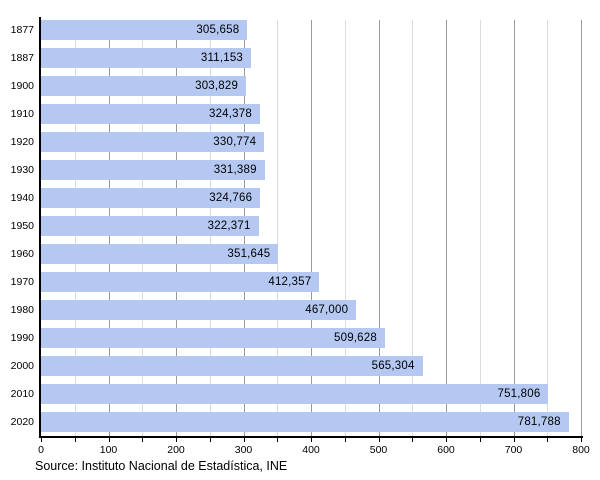 The height and width of the screenshot is (480, 600). Describe the element at coordinates (355, 338) in the screenshot. I see `bar-value-label: 509,628` at that location.